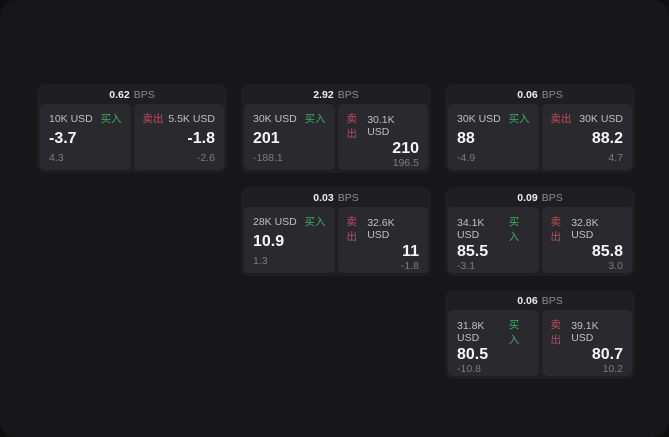  I want to click on buy-top-line: 34.1K USD 买入, so click(493, 229).